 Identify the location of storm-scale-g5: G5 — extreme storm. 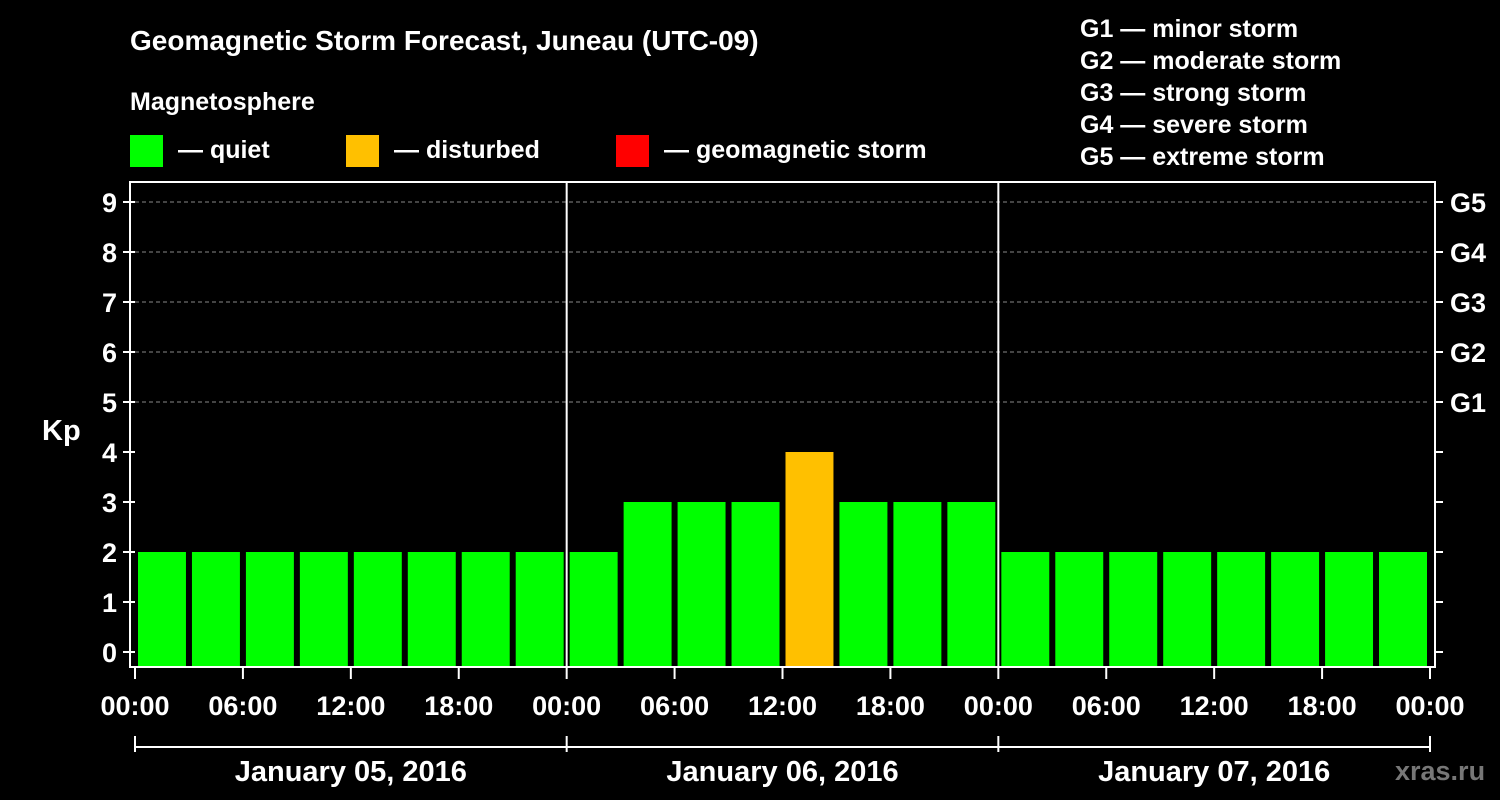
(1202, 157).